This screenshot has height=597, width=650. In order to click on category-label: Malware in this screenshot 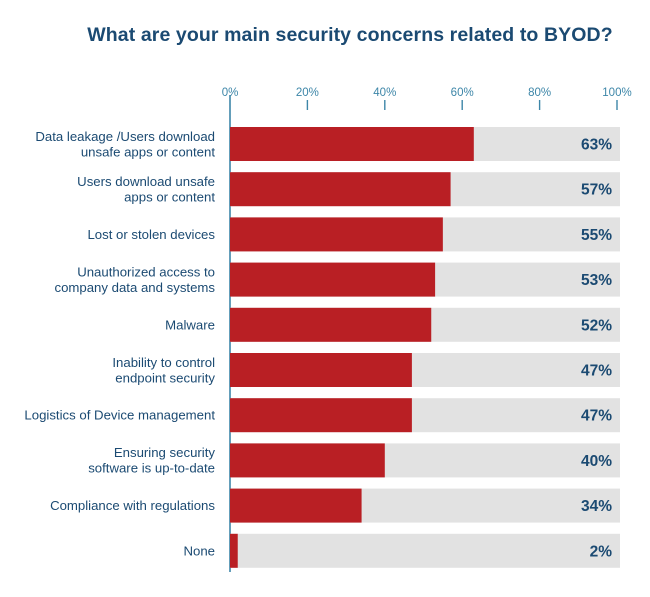, I will do `click(190, 324)`.